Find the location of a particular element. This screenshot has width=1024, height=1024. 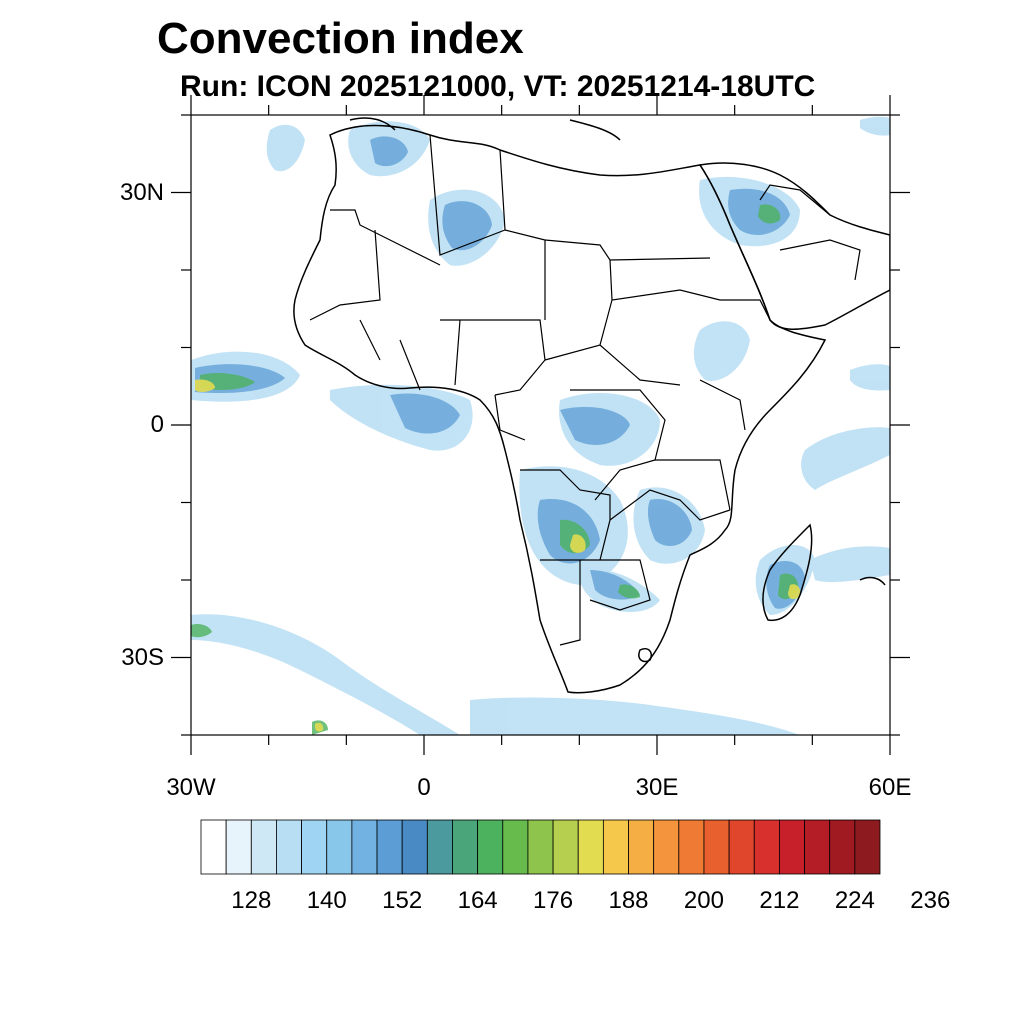

colorbar-label: 176 is located at coordinates (553, 900).